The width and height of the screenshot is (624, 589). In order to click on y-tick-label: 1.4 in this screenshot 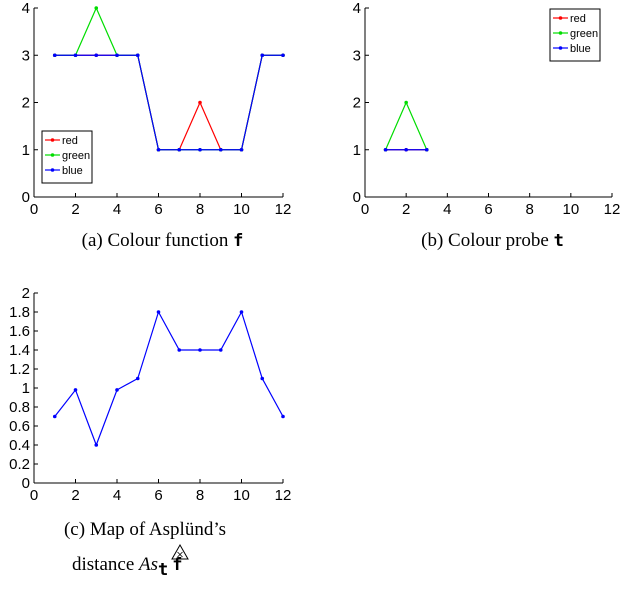, I will do `click(19, 350)`.